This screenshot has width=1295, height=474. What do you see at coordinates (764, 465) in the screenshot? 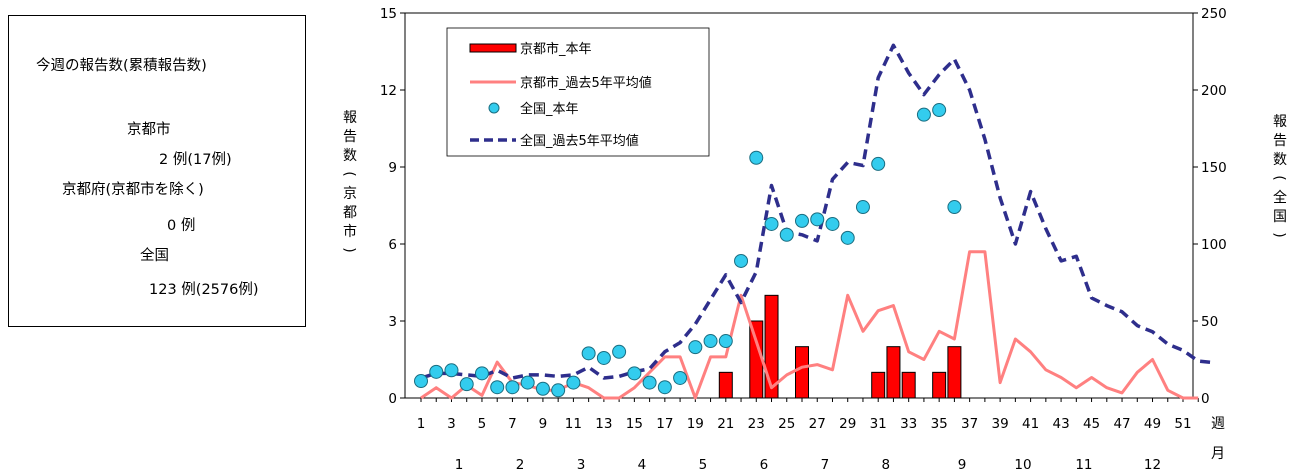
I see `x-month-label: 6` at bounding box center [764, 465].